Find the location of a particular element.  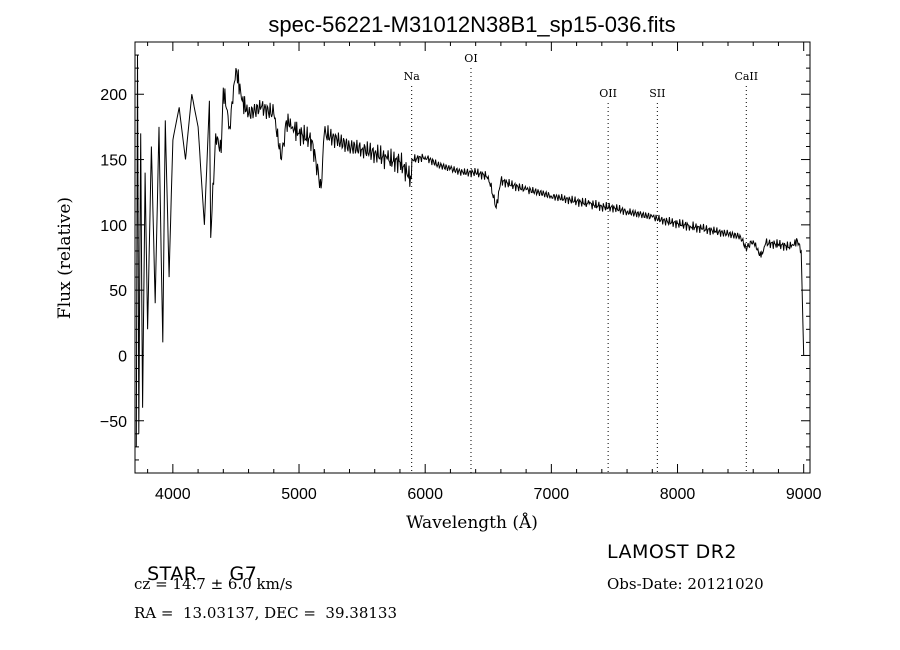

y-tick-label: 200 is located at coordinates (113, 95).